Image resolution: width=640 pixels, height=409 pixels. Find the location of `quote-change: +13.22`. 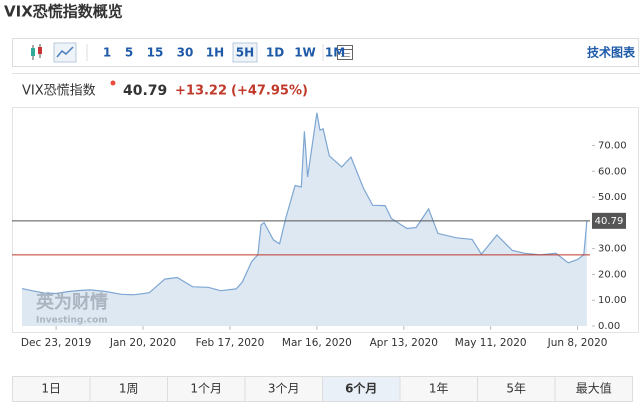

quote-change: +13.22 is located at coordinates (201, 91).